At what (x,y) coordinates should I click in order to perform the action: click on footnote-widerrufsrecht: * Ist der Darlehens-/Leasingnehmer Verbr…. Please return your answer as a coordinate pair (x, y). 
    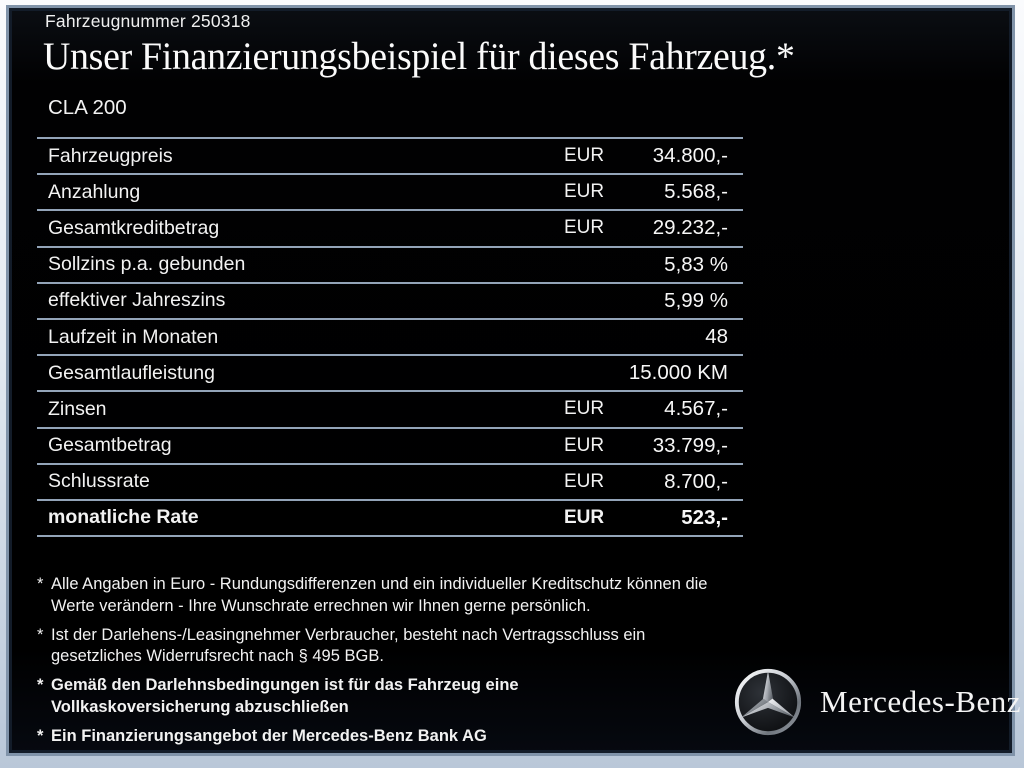
    Looking at the image, I should click on (395, 647).